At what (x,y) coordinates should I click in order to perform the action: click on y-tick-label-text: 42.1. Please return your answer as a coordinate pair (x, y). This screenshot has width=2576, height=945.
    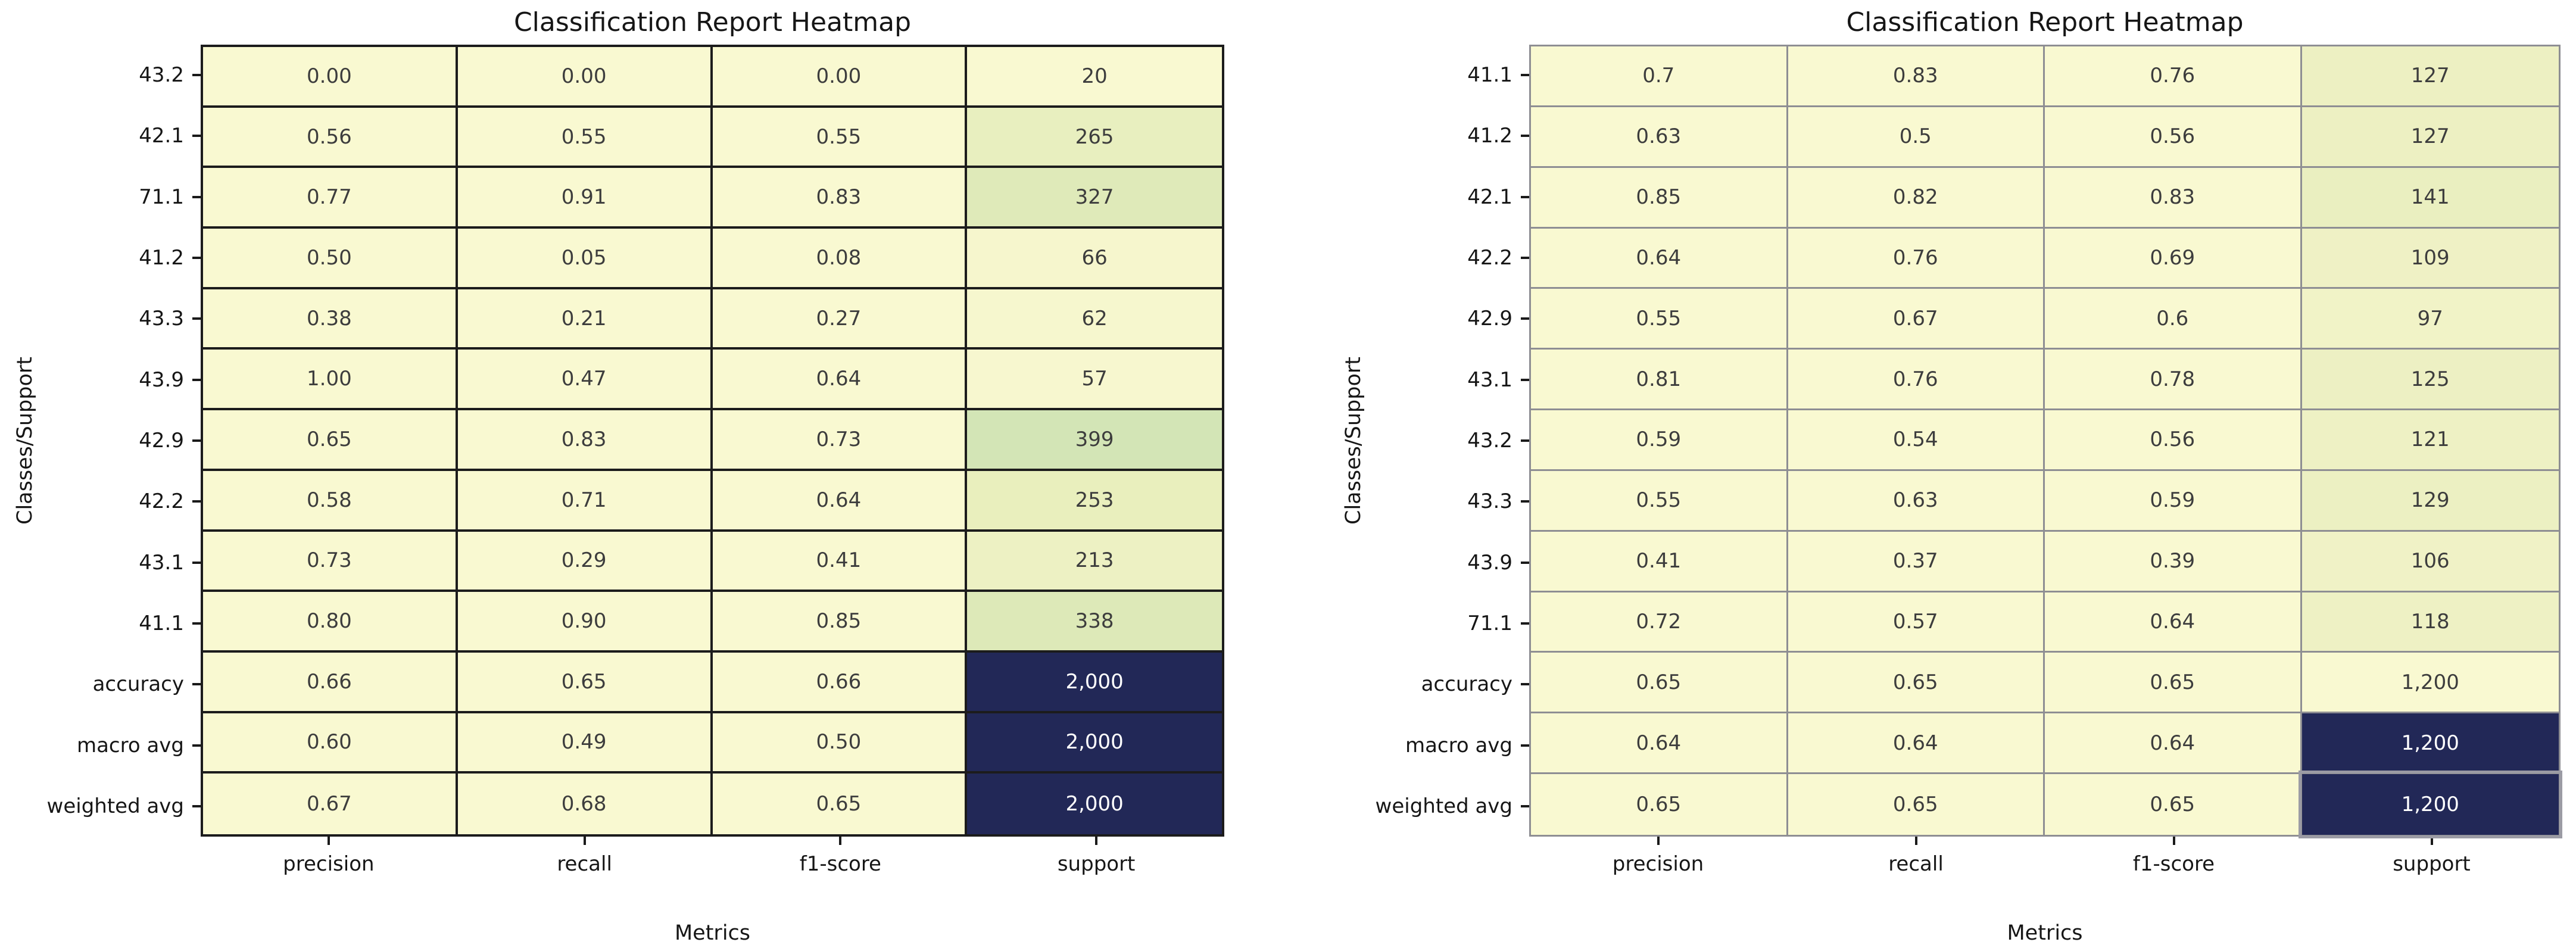
    Looking at the image, I should click on (162, 136).